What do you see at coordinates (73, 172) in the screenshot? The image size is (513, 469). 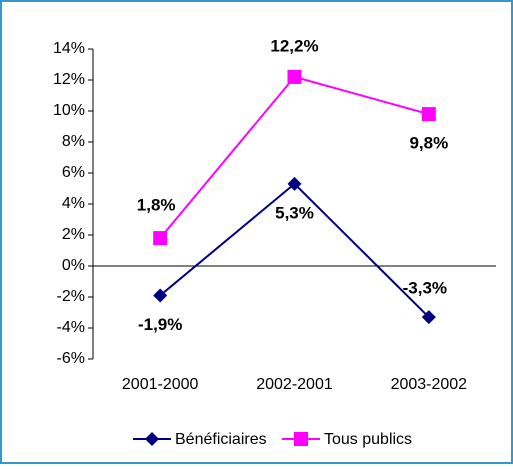 I see `y-tick-label: 6%` at bounding box center [73, 172].